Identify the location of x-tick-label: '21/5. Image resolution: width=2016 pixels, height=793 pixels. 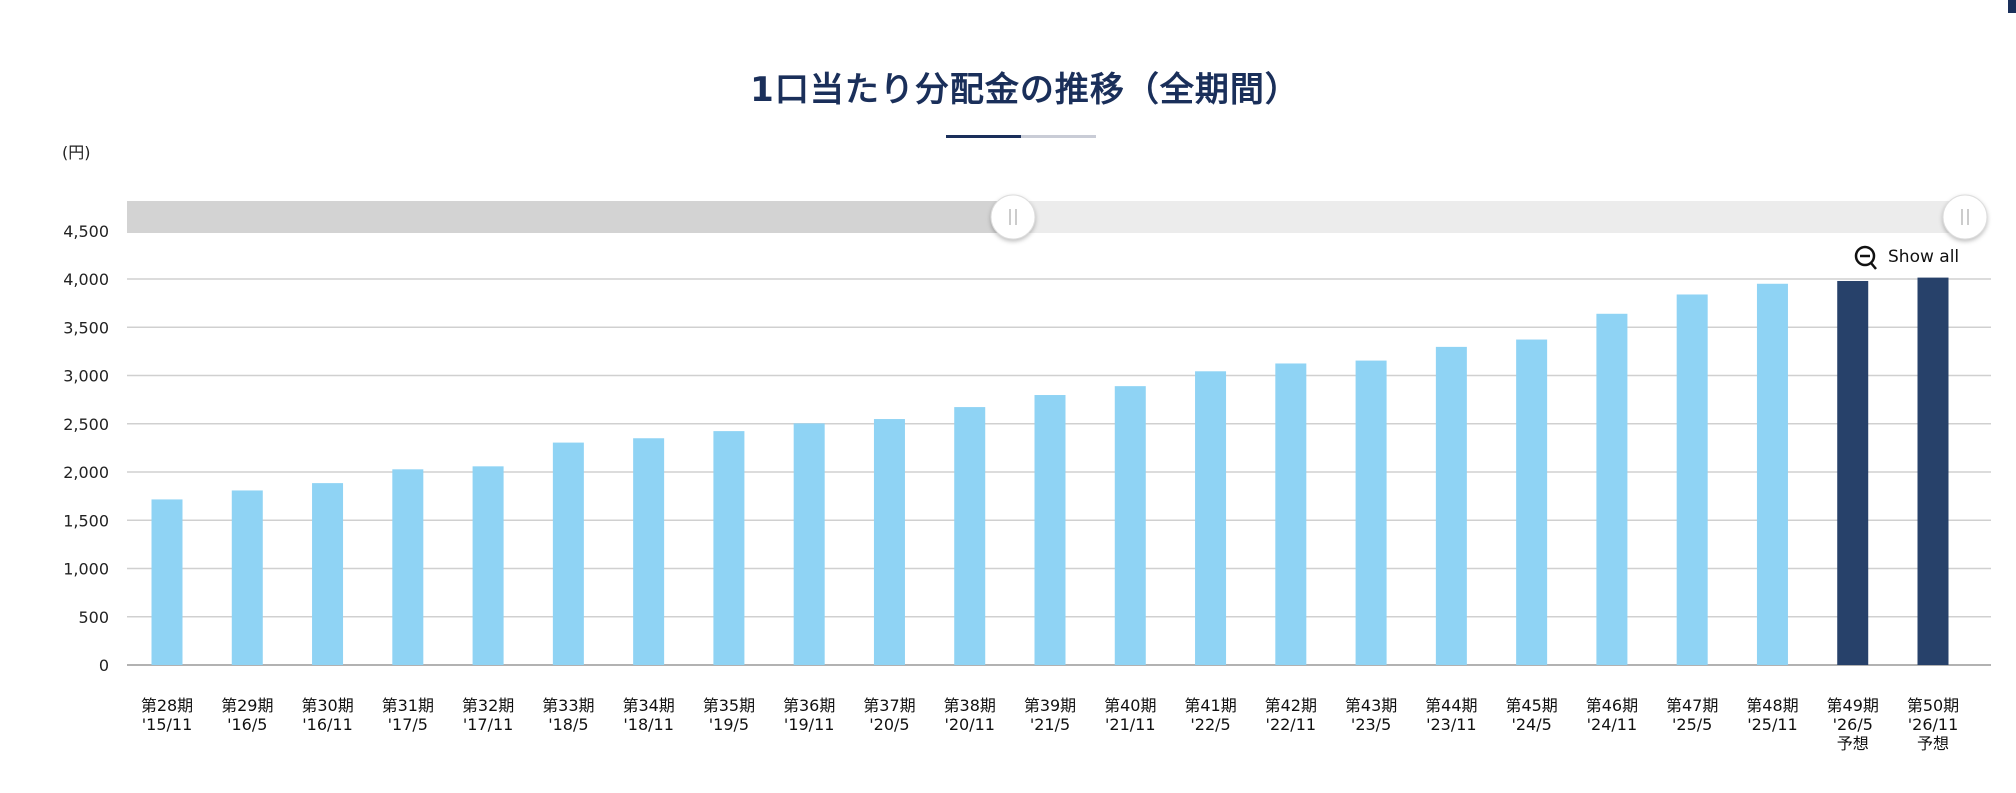
(1050, 724).